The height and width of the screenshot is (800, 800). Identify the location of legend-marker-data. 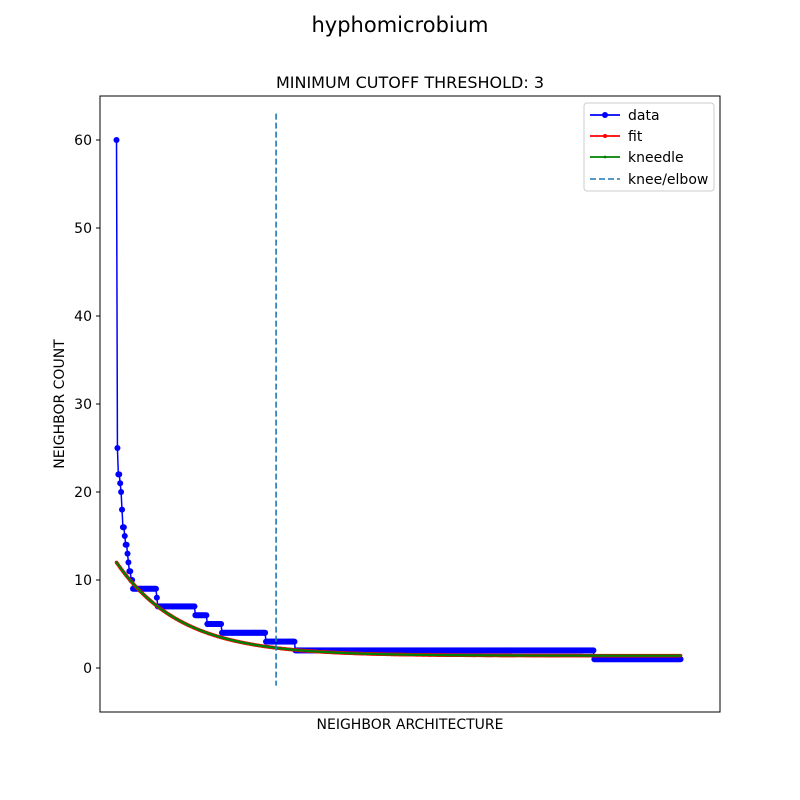
(605, 115).